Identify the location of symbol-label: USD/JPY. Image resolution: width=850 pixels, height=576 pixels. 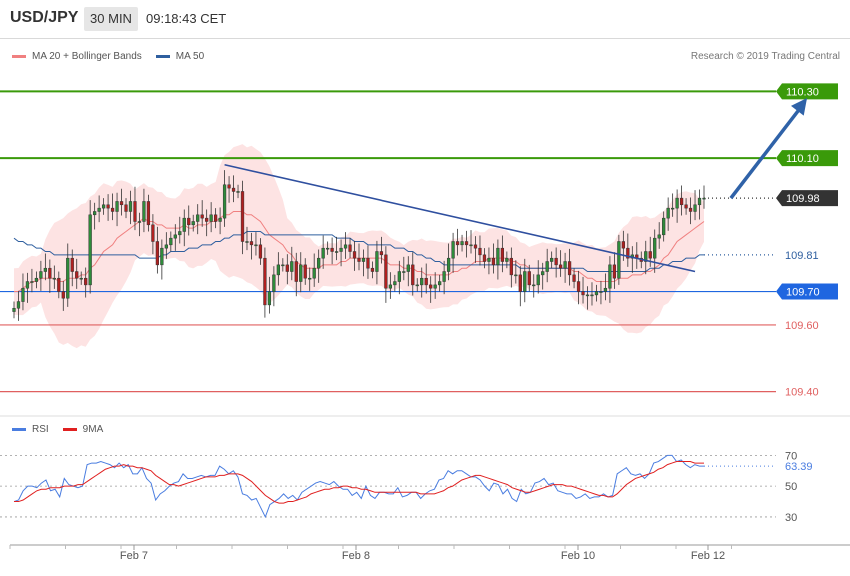
(44, 17).